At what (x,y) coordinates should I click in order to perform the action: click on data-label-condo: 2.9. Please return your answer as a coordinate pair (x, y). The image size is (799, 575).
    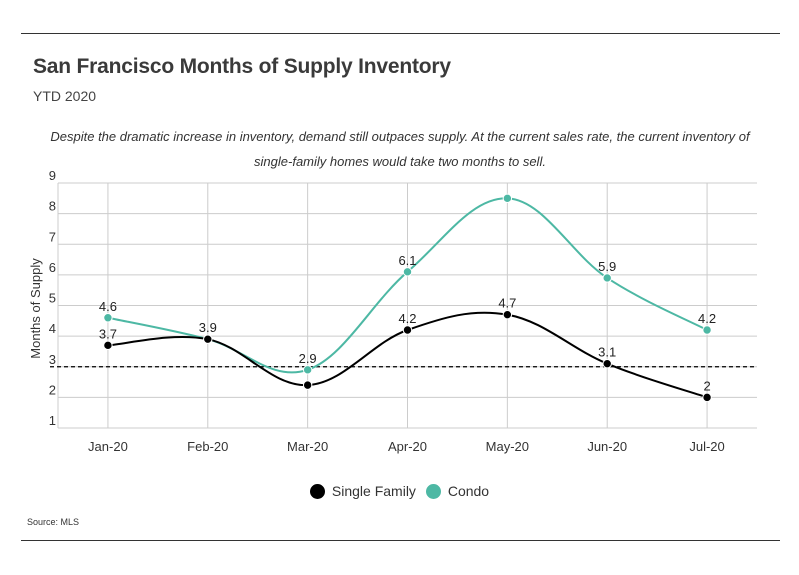
    Looking at the image, I should click on (308, 358).